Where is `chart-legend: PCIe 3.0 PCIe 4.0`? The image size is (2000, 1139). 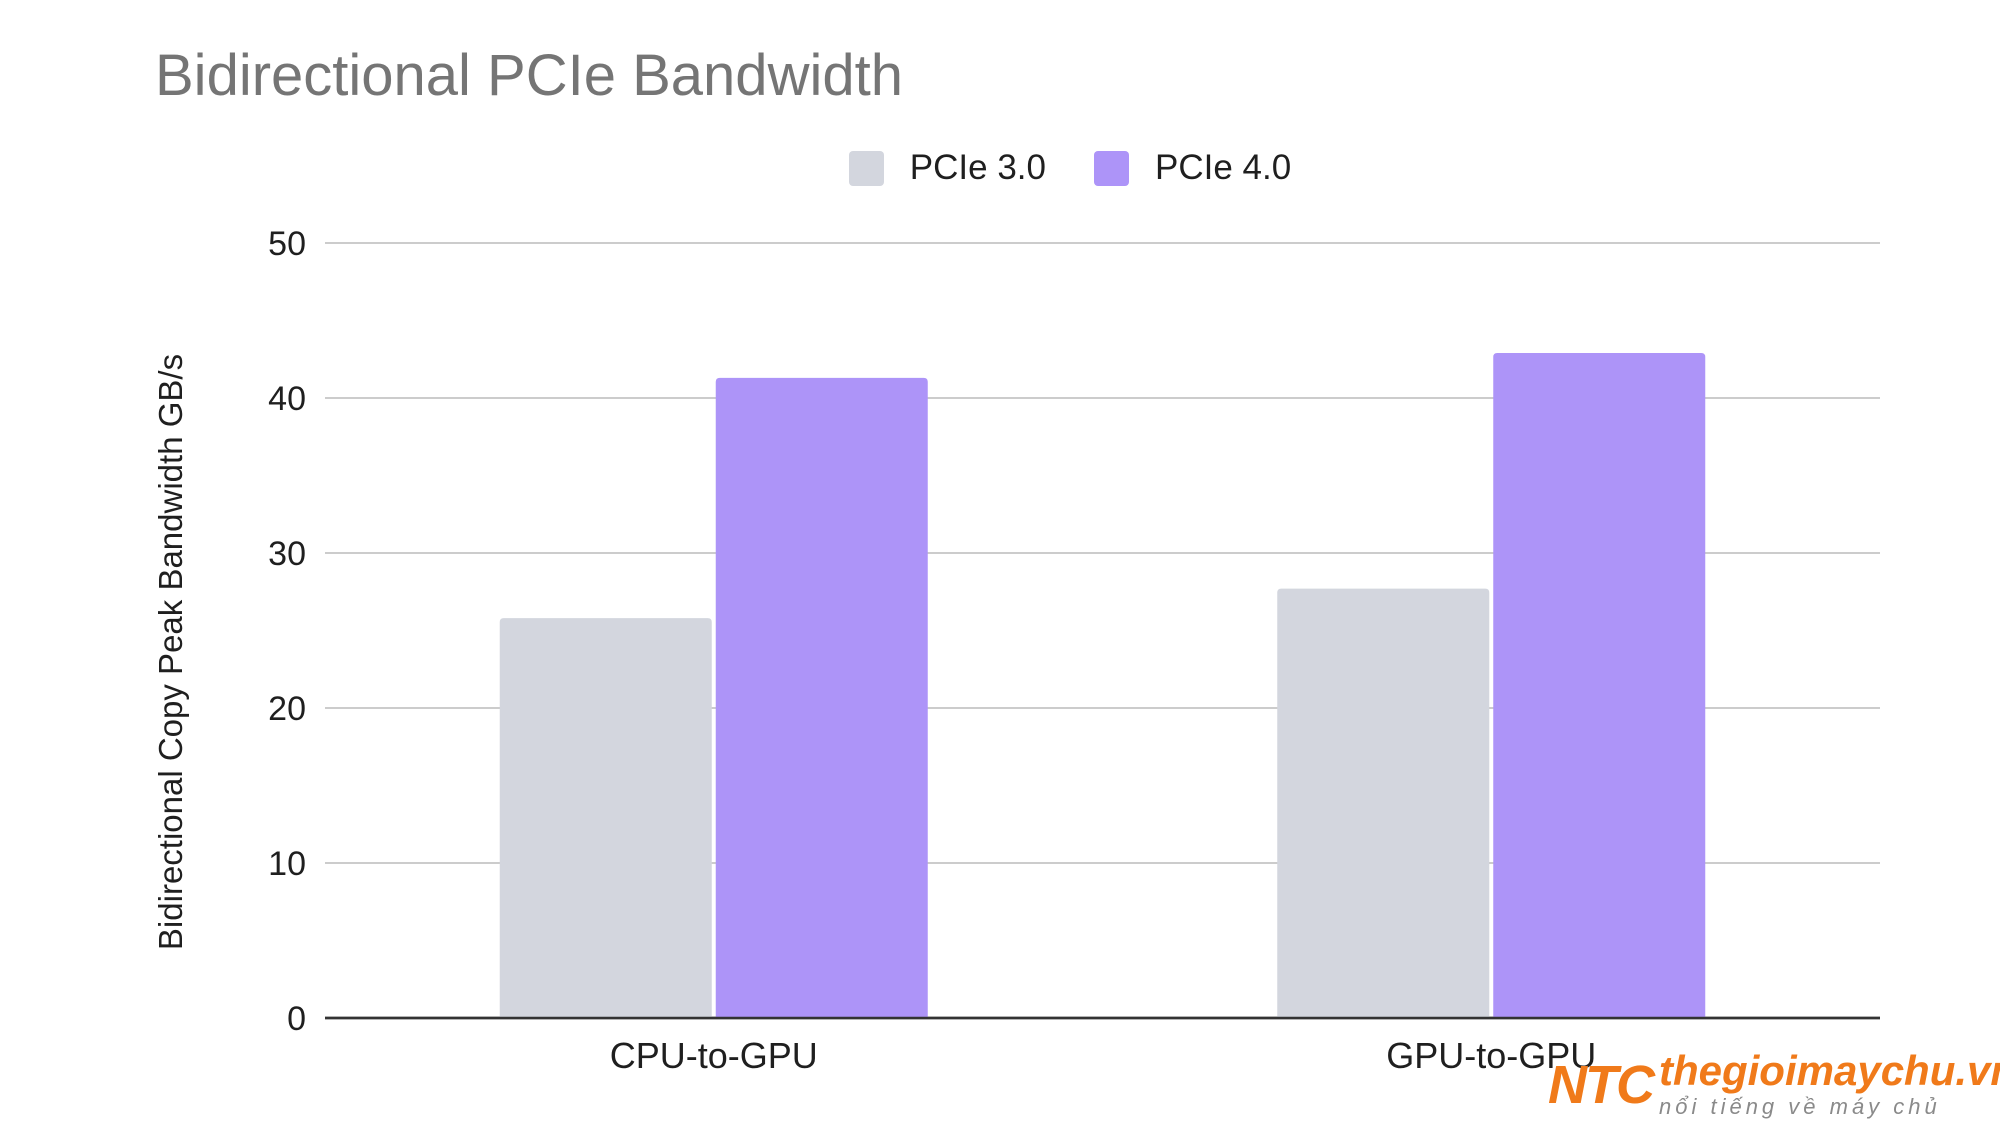
chart-legend: PCIe 3.0 PCIe 4.0 is located at coordinates (1000, 168).